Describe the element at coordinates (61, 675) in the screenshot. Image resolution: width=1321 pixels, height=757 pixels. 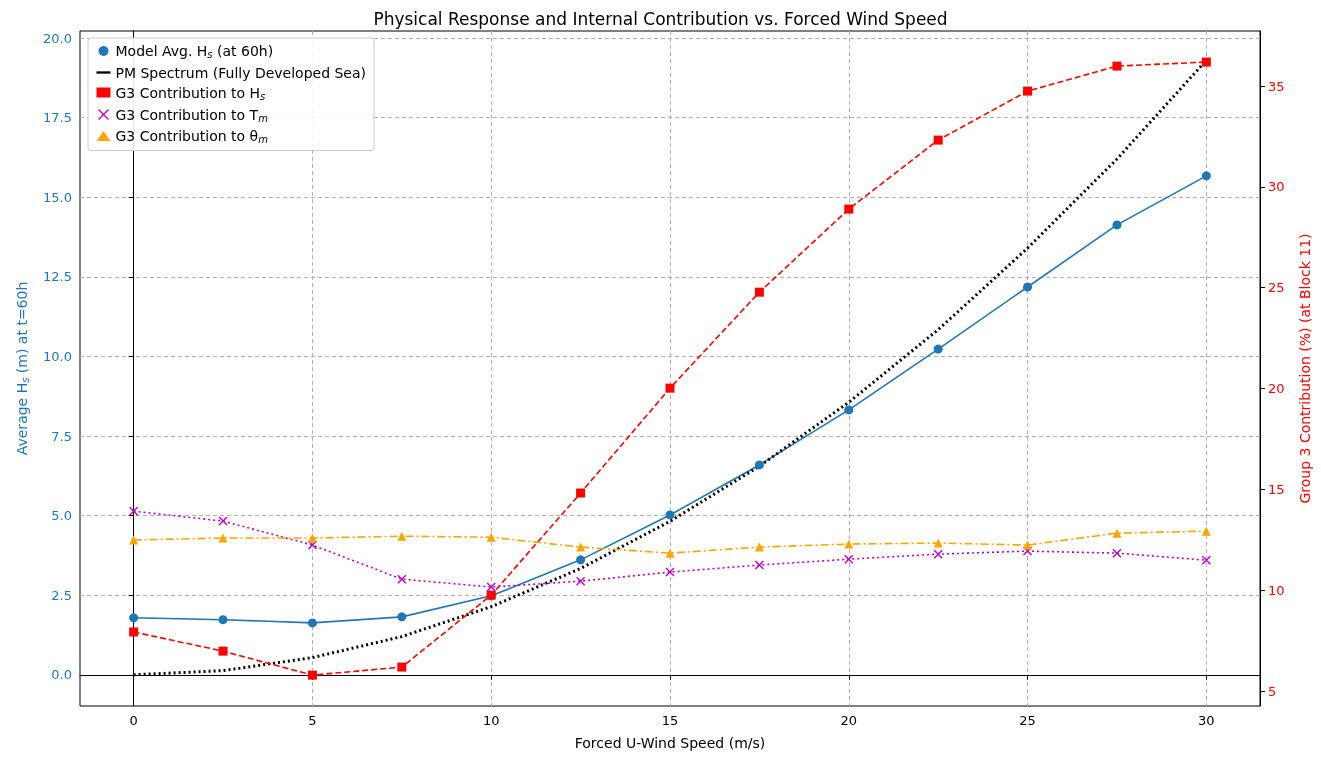
I see `y-tick-label: 0.0` at that location.